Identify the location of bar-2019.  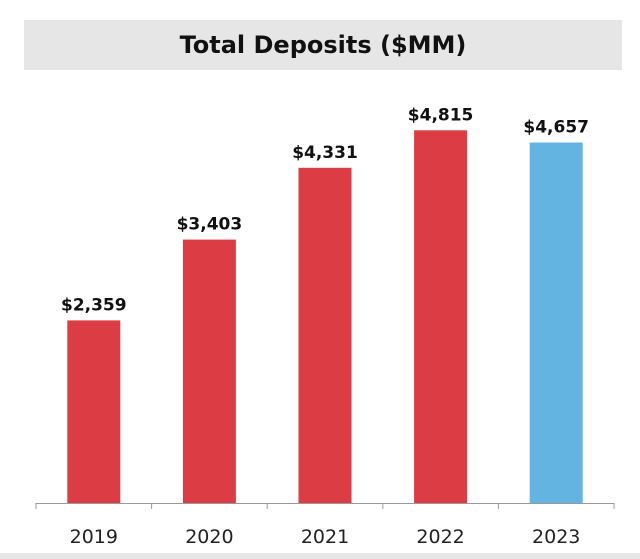
(94, 411).